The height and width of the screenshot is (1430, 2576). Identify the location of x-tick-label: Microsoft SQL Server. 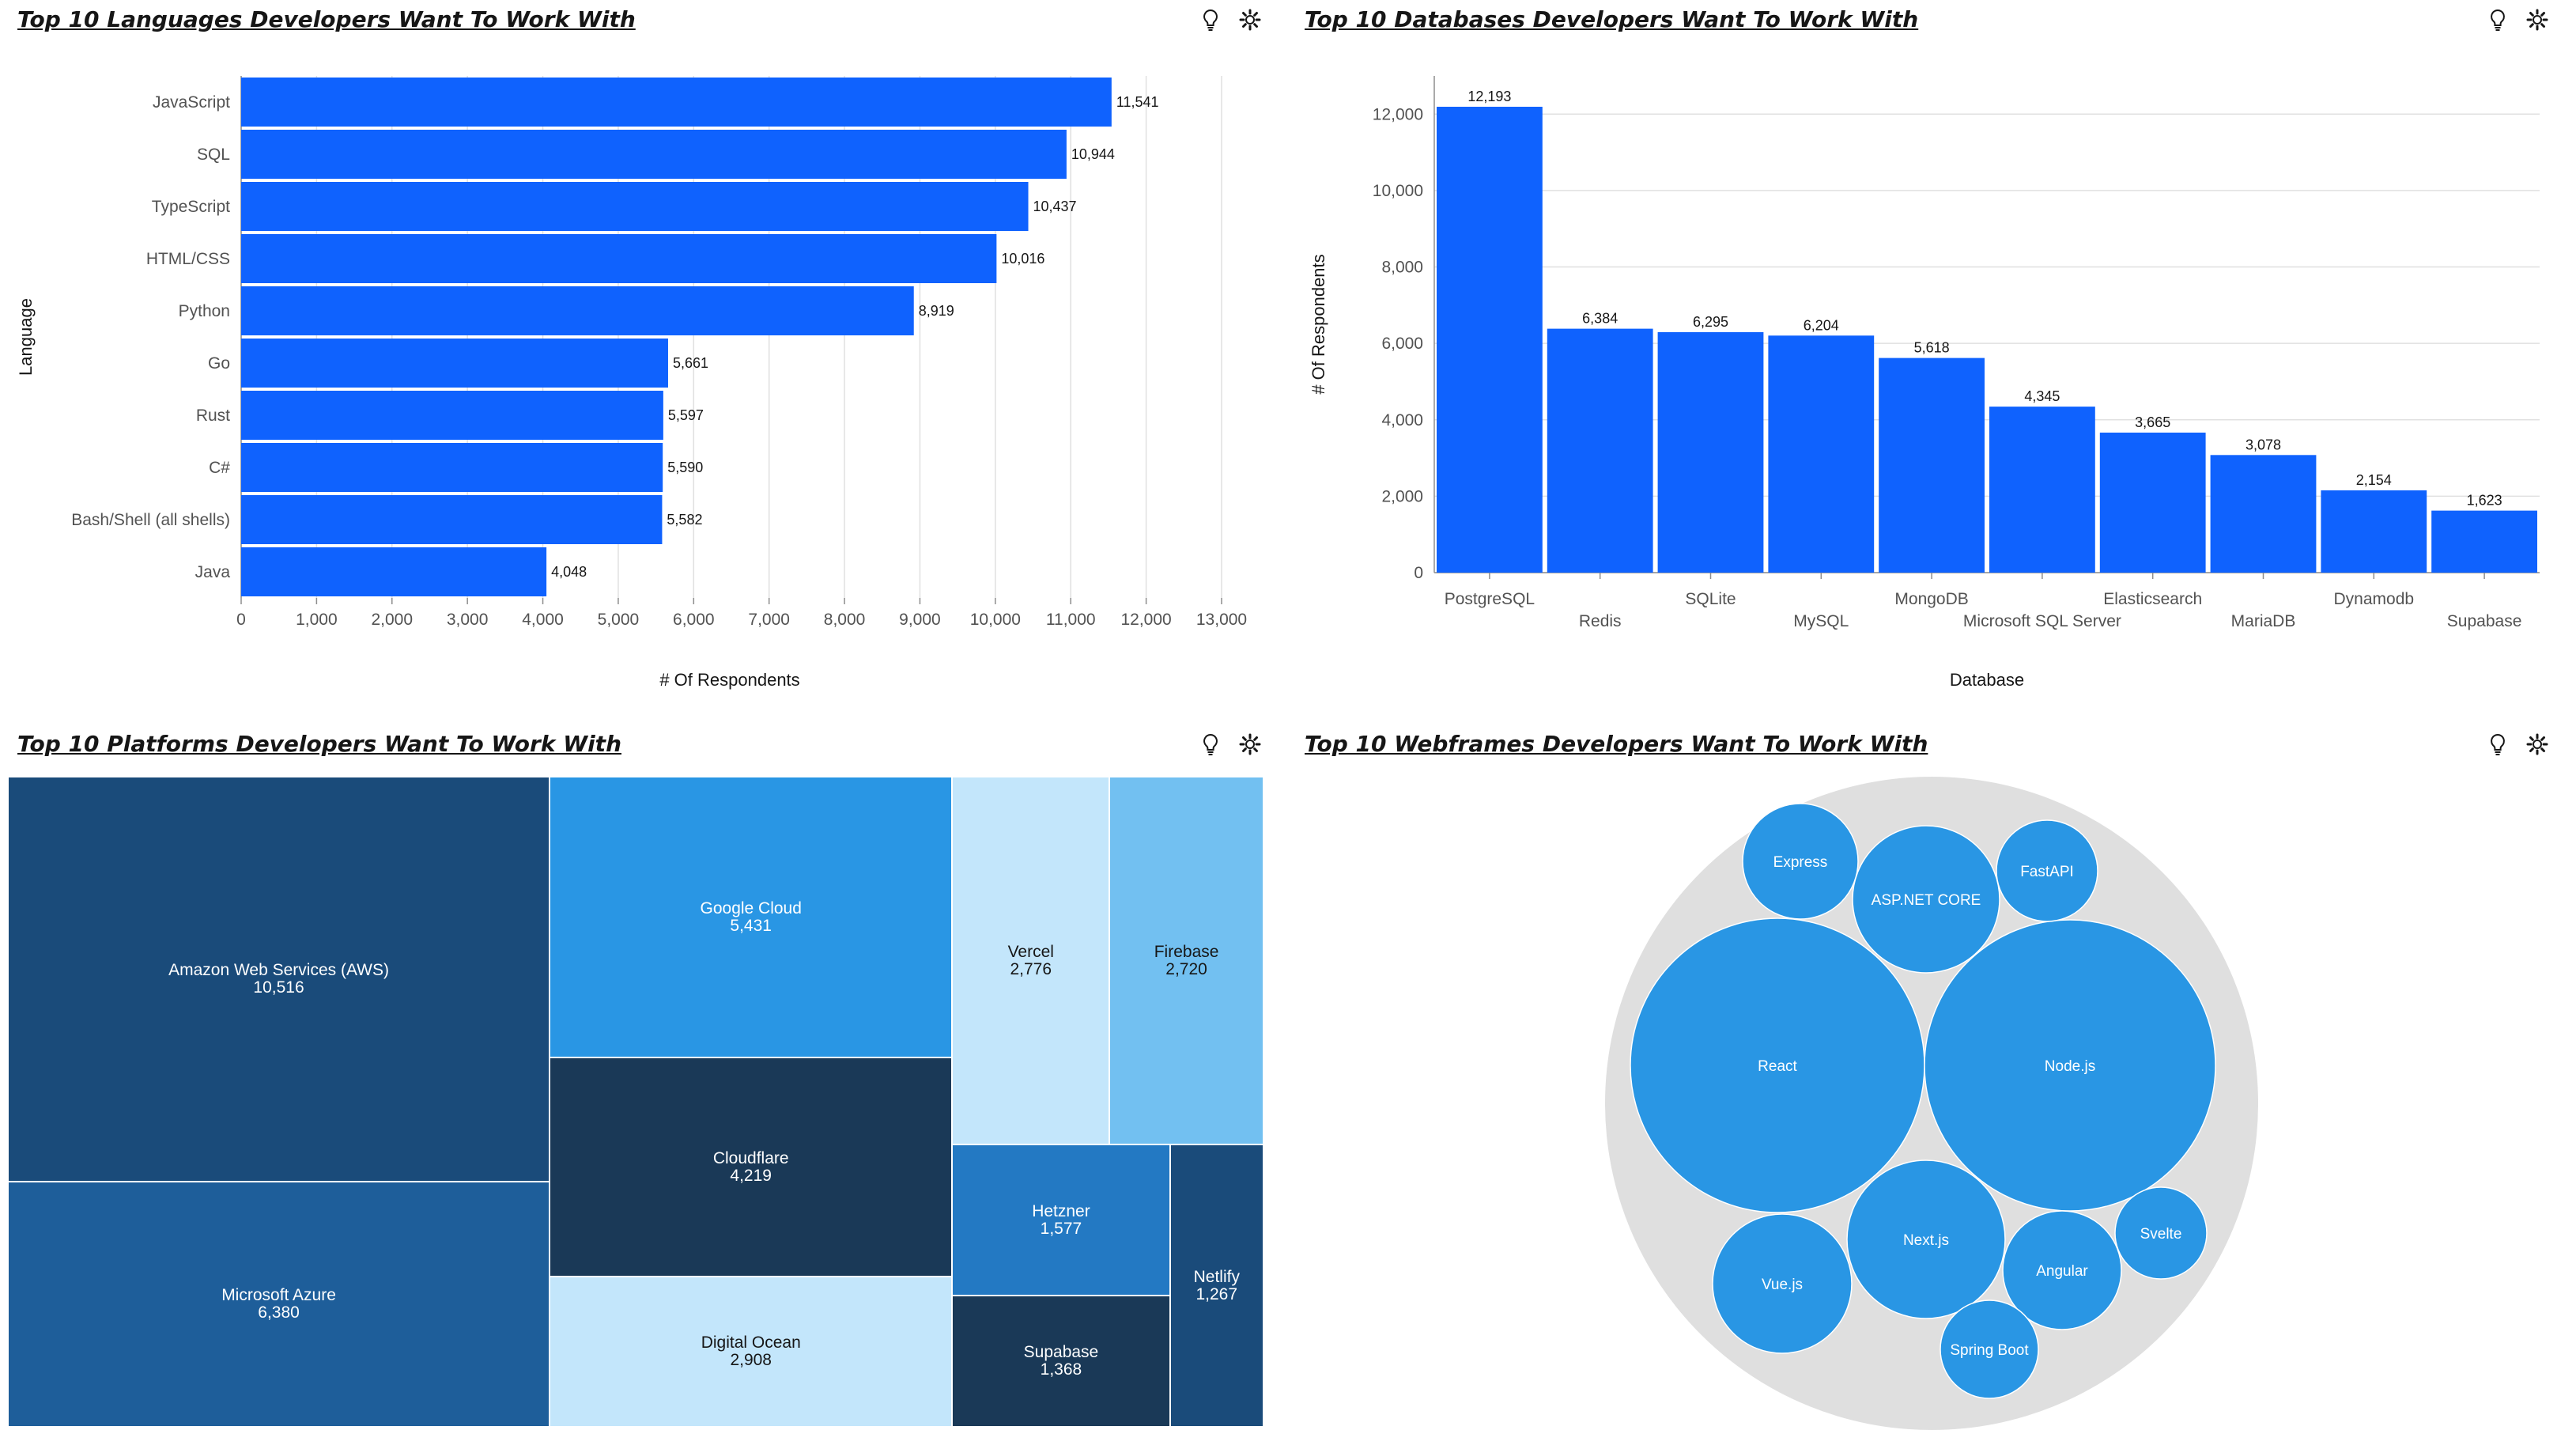
(2042, 621).